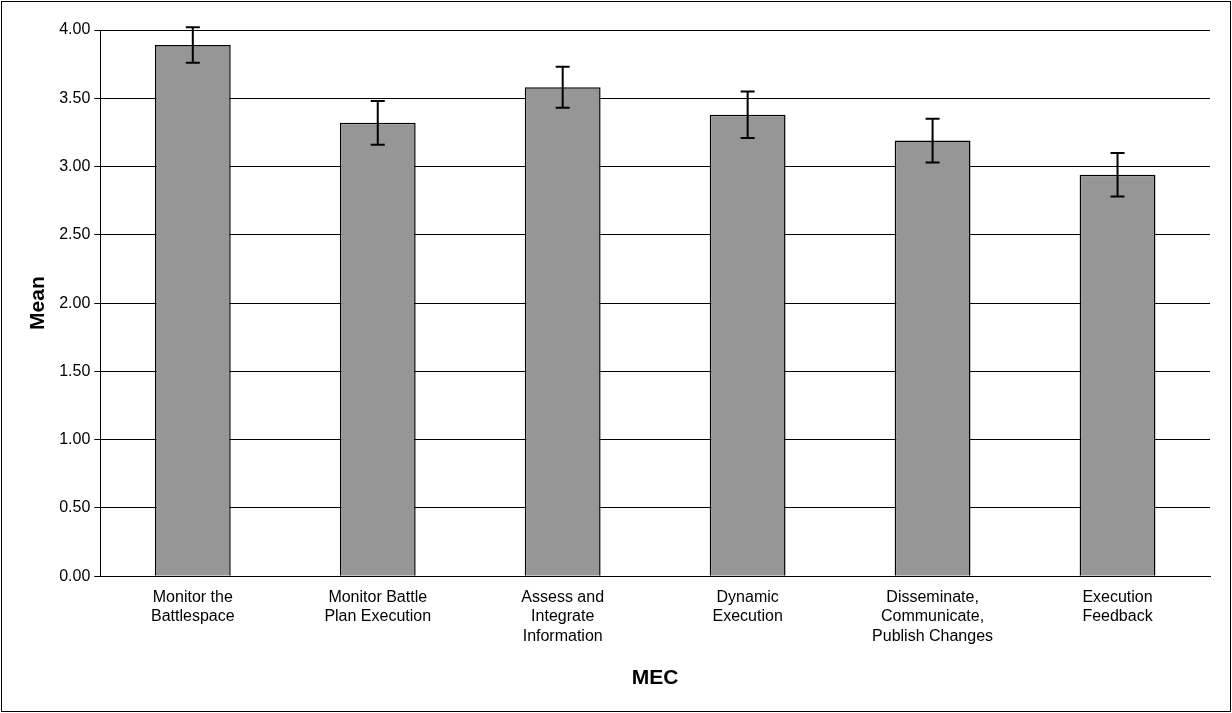 The image size is (1232, 713). Describe the element at coordinates (747, 606) in the screenshot. I see `x-tick-label: Dynamic Execution` at that location.